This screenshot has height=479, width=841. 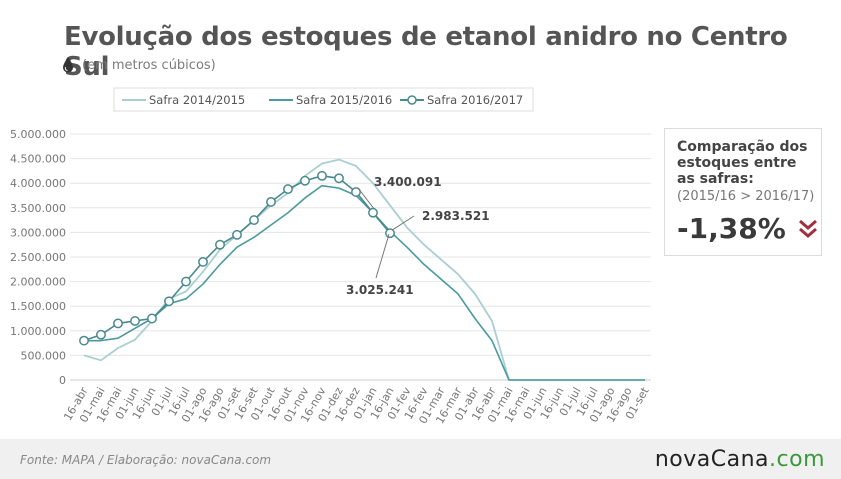 I want to click on novacana-logo: novaCana.com, so click(x=740, y=459).